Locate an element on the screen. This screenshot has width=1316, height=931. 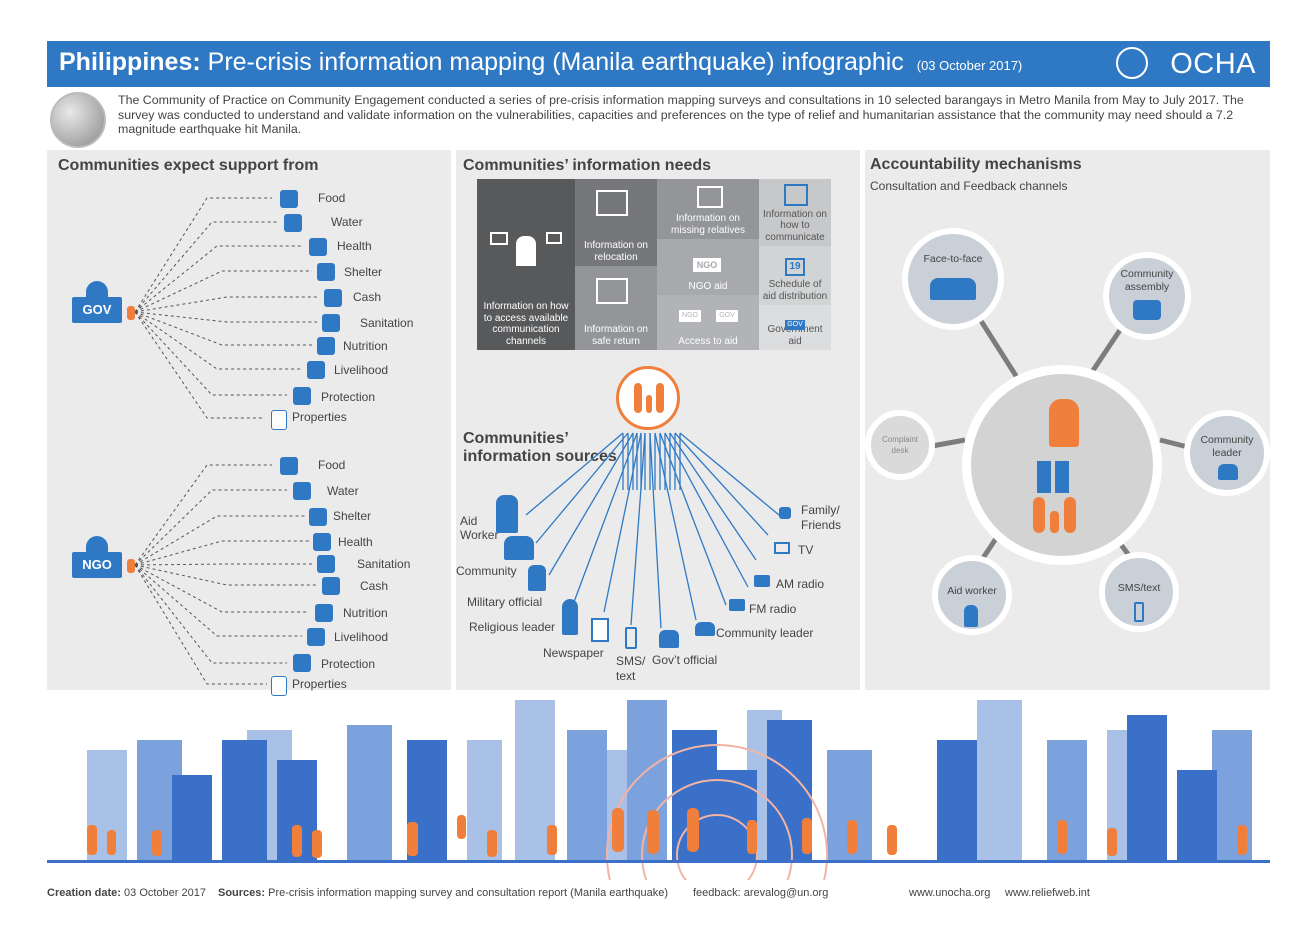
protection-icon is located at coordinates (302, 396).